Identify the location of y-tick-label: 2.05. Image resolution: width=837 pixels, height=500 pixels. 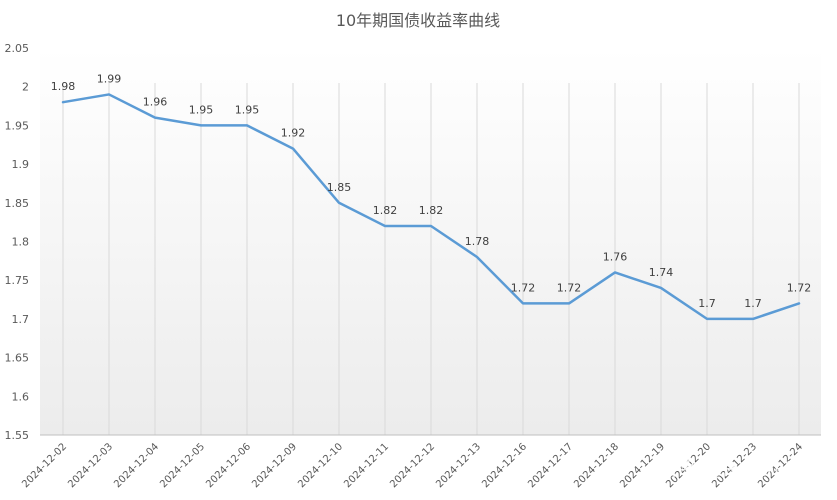
(17, 48).